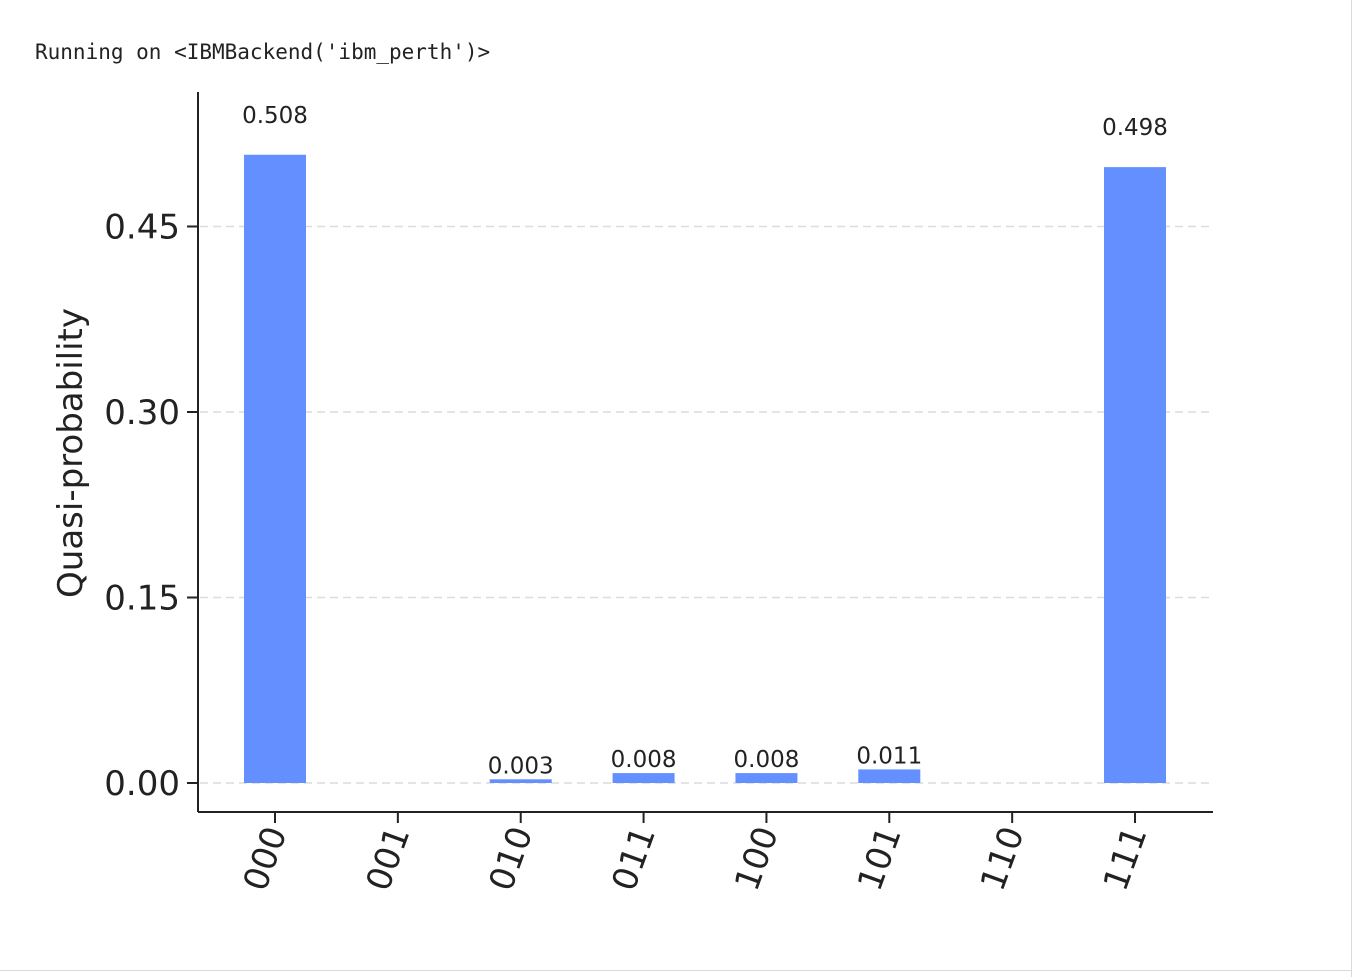 This screenshot has height=977, width=1358. I want to click on y-tick-label: 0.00, so click(142, 784).